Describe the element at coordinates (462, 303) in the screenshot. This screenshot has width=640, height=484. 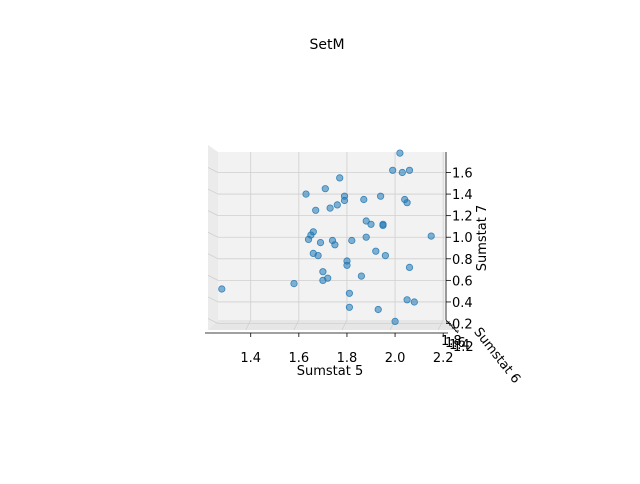
I see `z-tick-label: 0.4` at that location.